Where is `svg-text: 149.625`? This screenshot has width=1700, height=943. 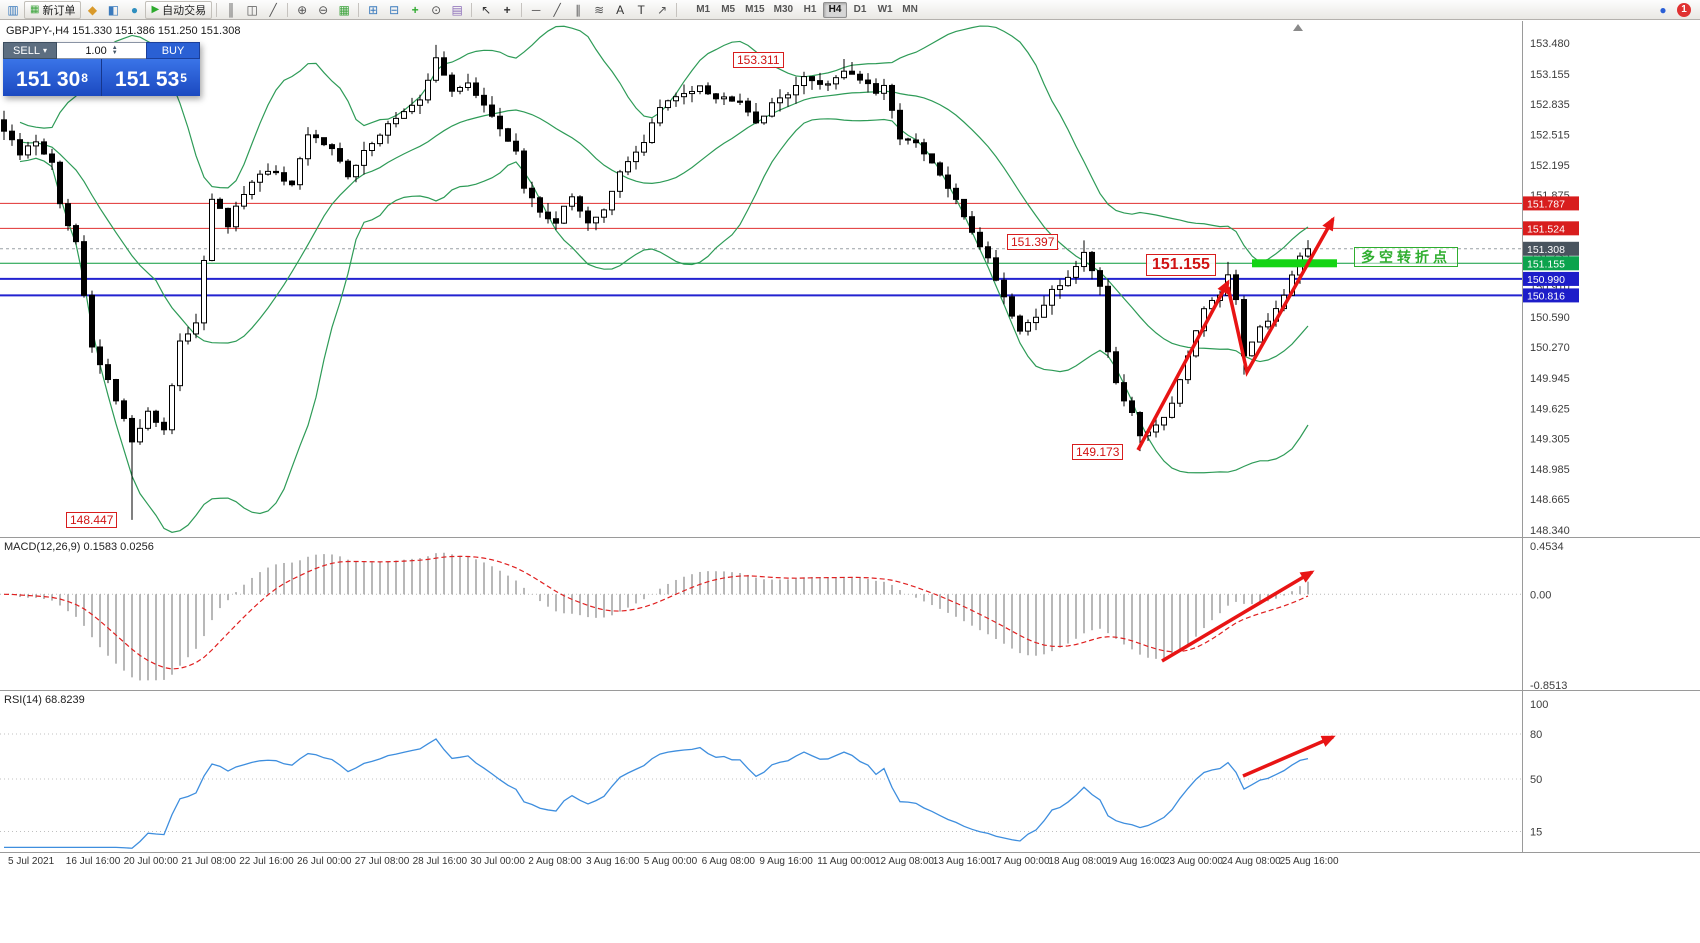 svg-text: 149.625 is located at coordinates (1550, 409).